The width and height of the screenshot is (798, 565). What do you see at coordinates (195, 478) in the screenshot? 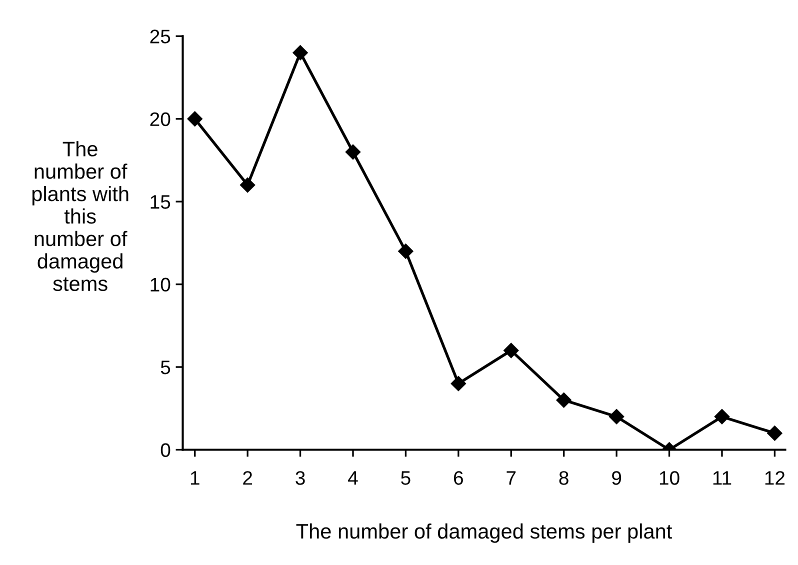
I see `x-tick-label: 1` at bounding box center [195, 478].